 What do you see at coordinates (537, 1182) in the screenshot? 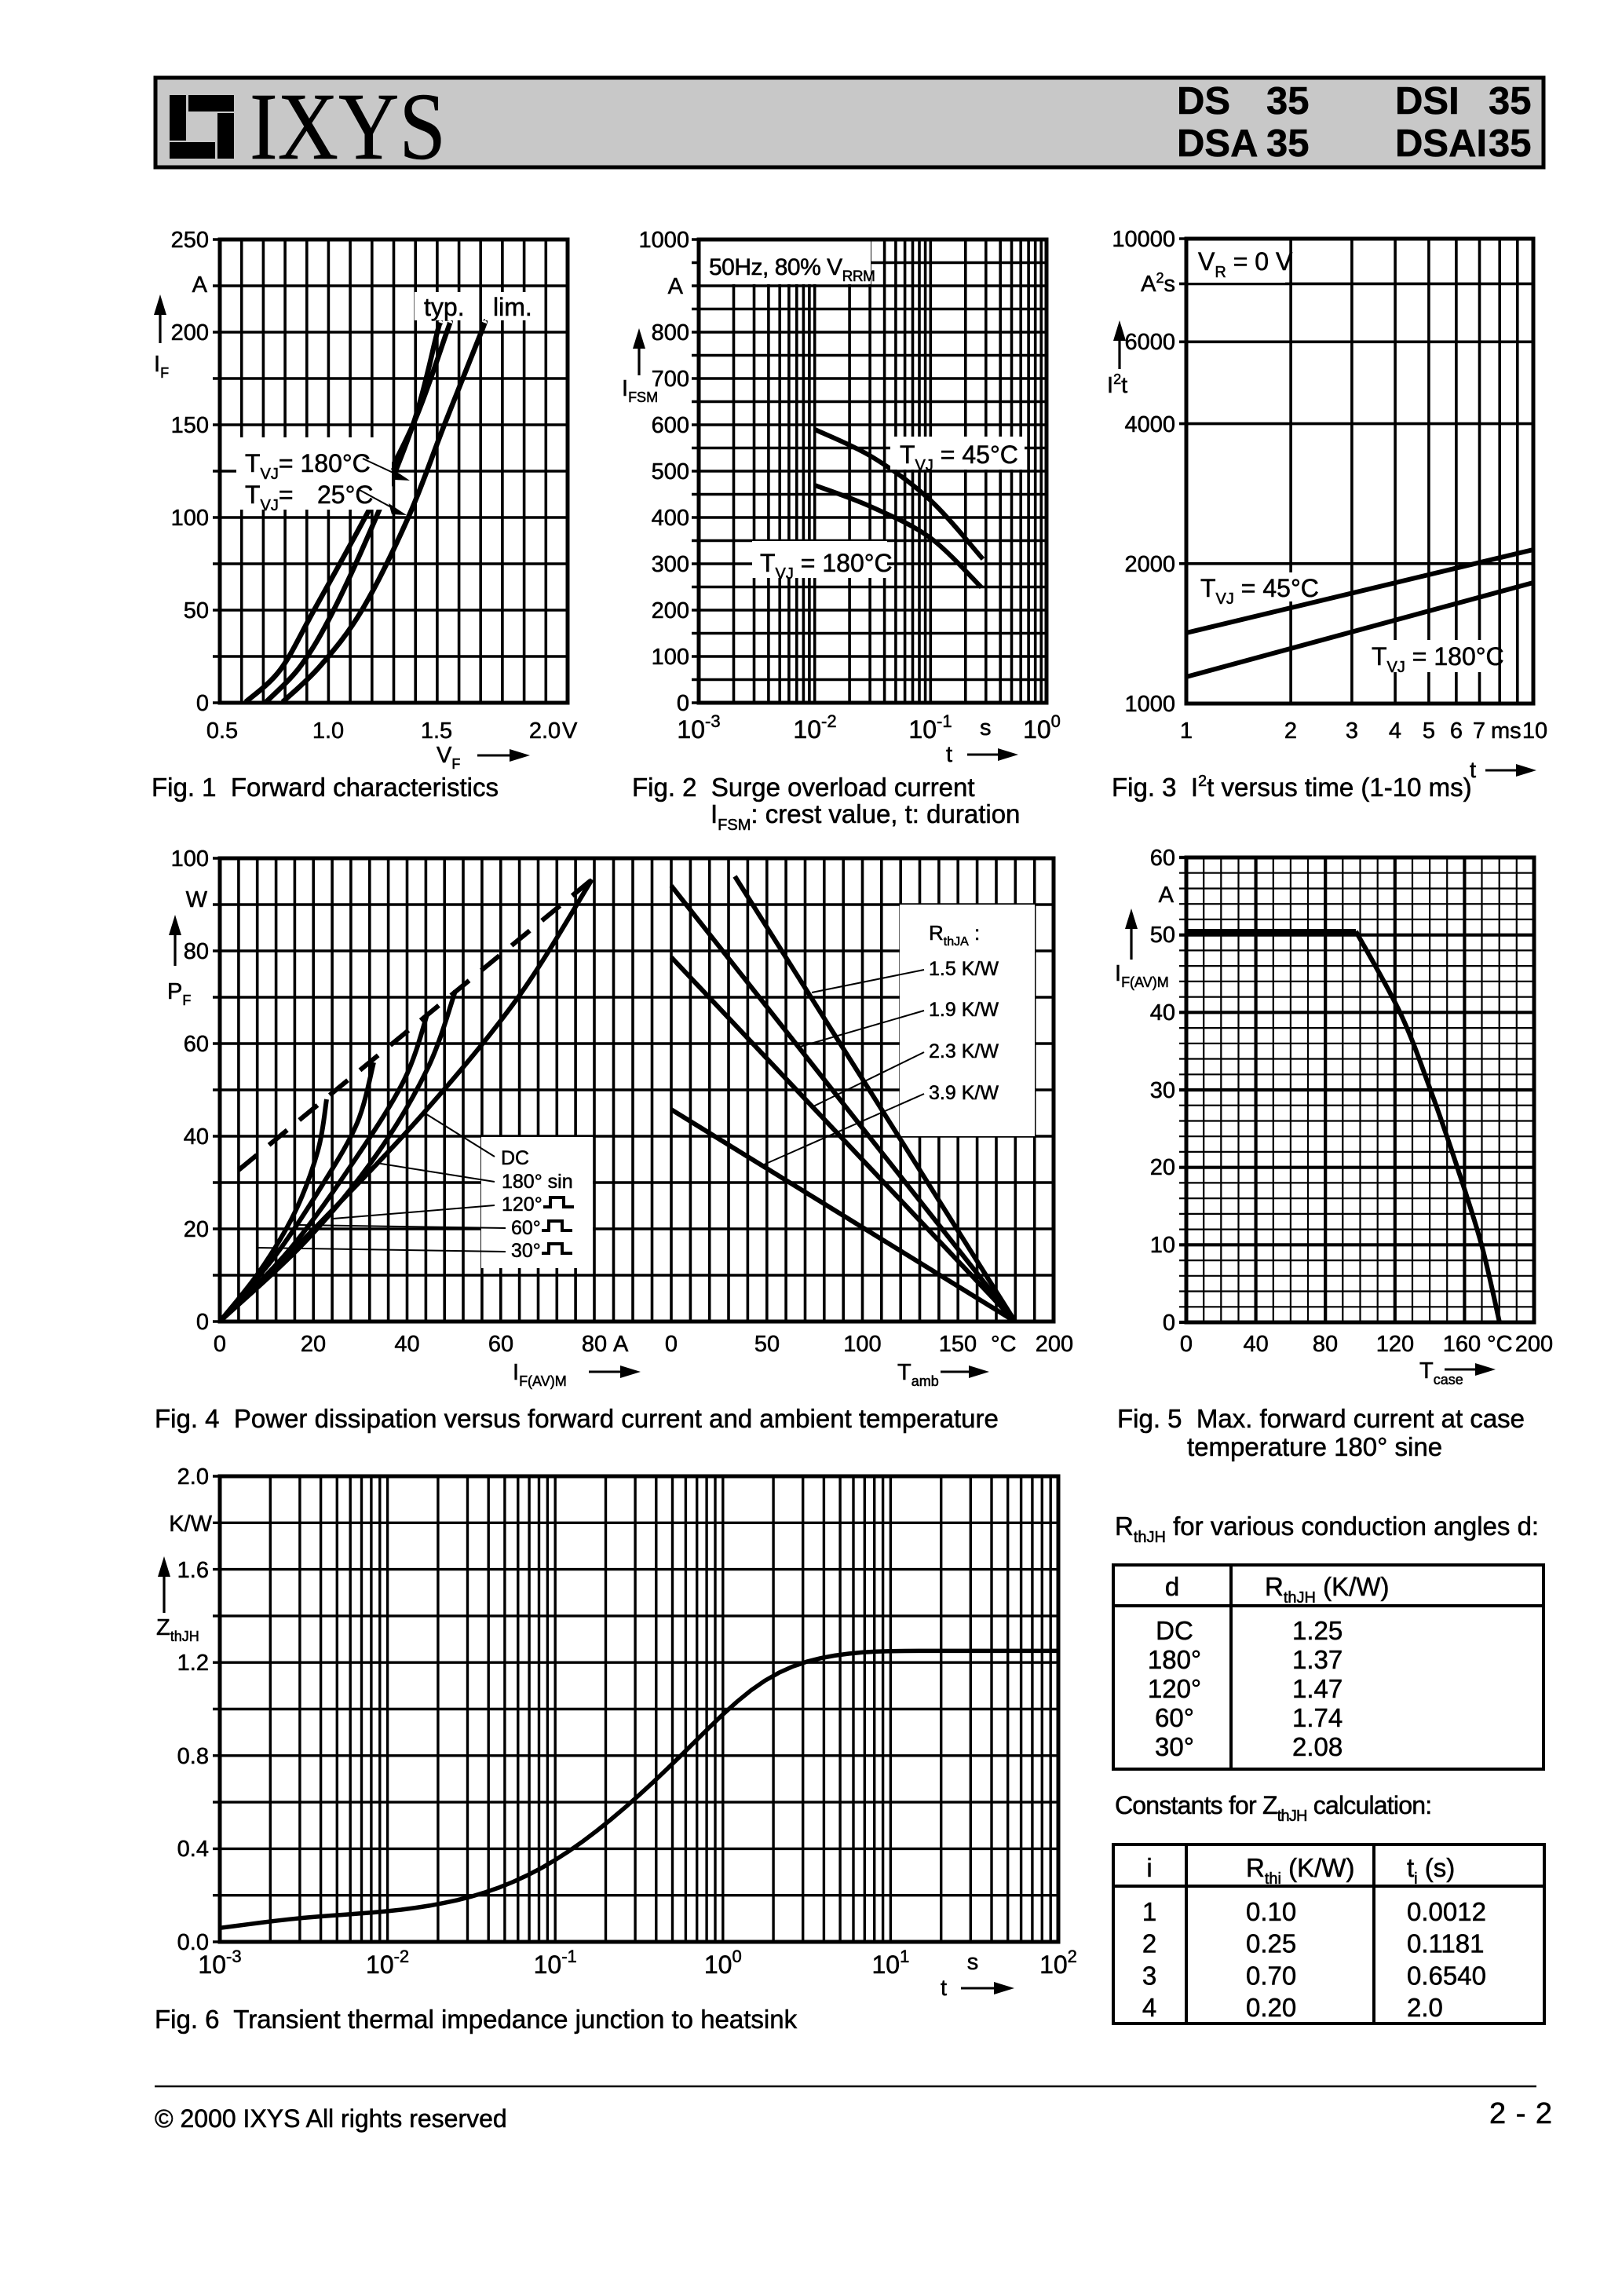
I see `svg-text: 180° sin` at bounding box center [537, 1182].